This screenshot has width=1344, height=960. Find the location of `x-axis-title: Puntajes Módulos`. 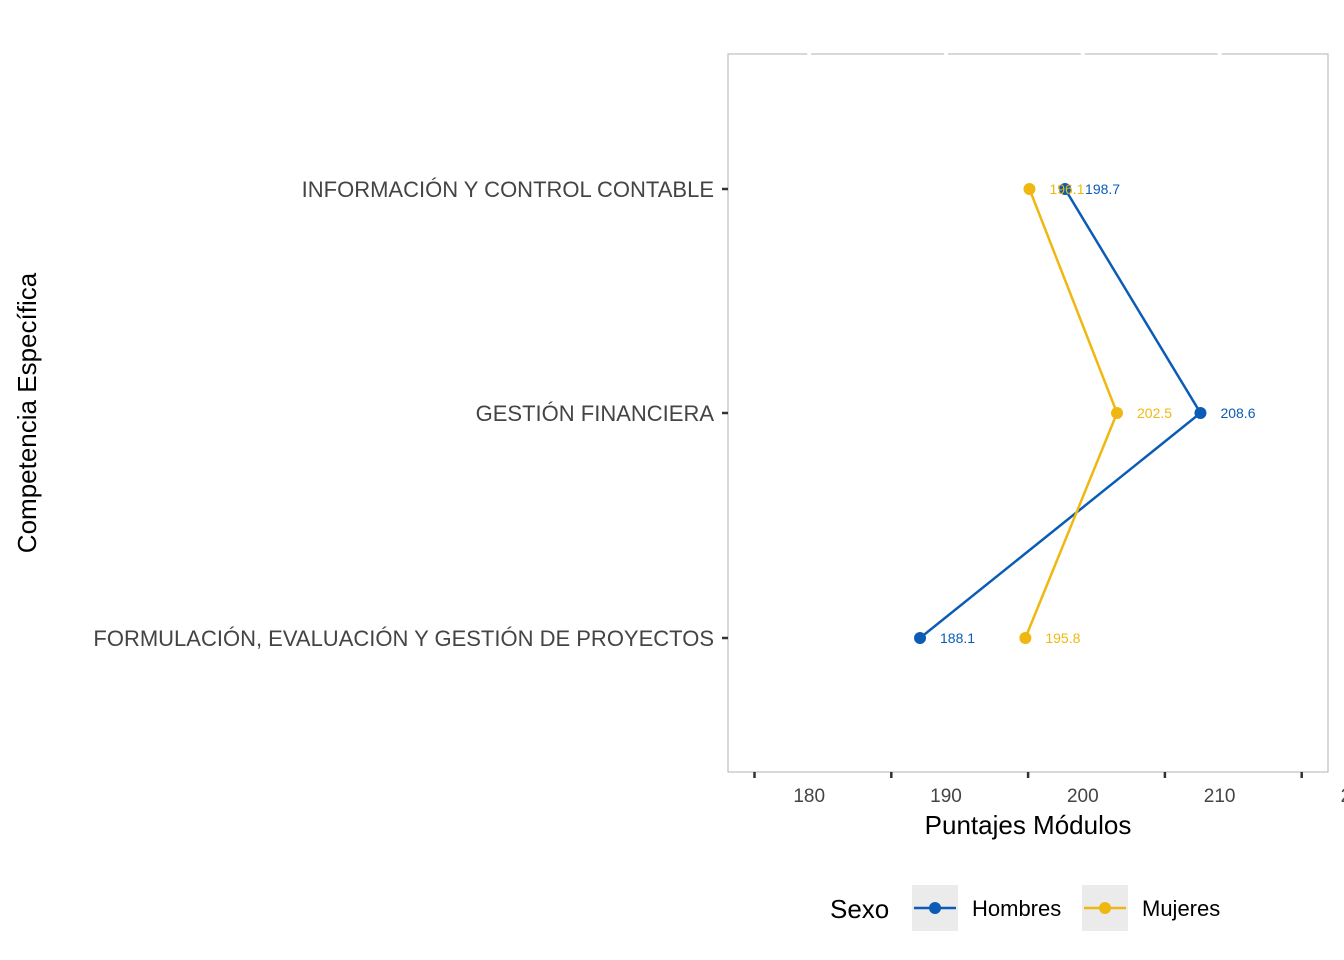

x-axis-title: Puntajes Módulos is located at coordinates (1028, 825).